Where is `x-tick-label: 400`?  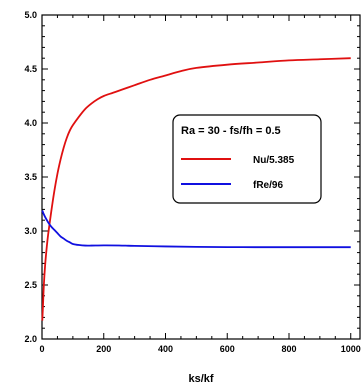 x-tick-label: 400 is located at coordinates (165, 349).